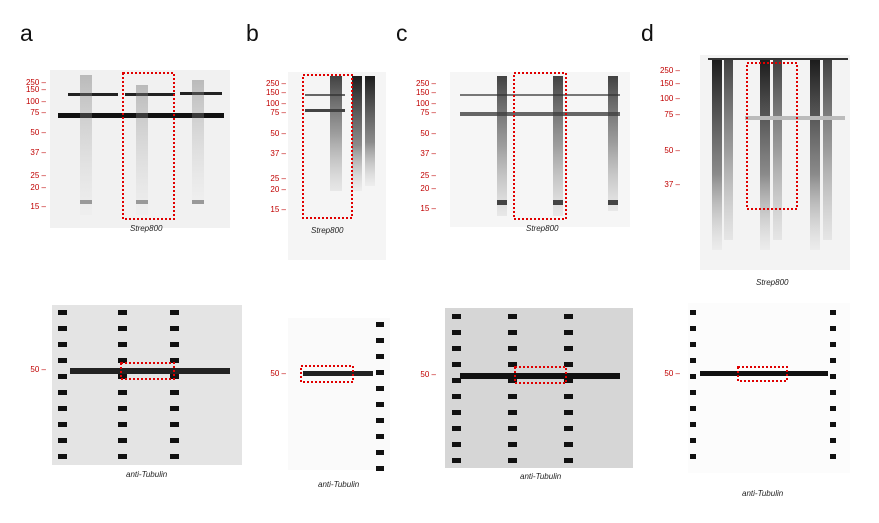  Describe the element at coordinates (278, 178) in the screenshot. I see `mw-marker-label: 25 –` at that location.